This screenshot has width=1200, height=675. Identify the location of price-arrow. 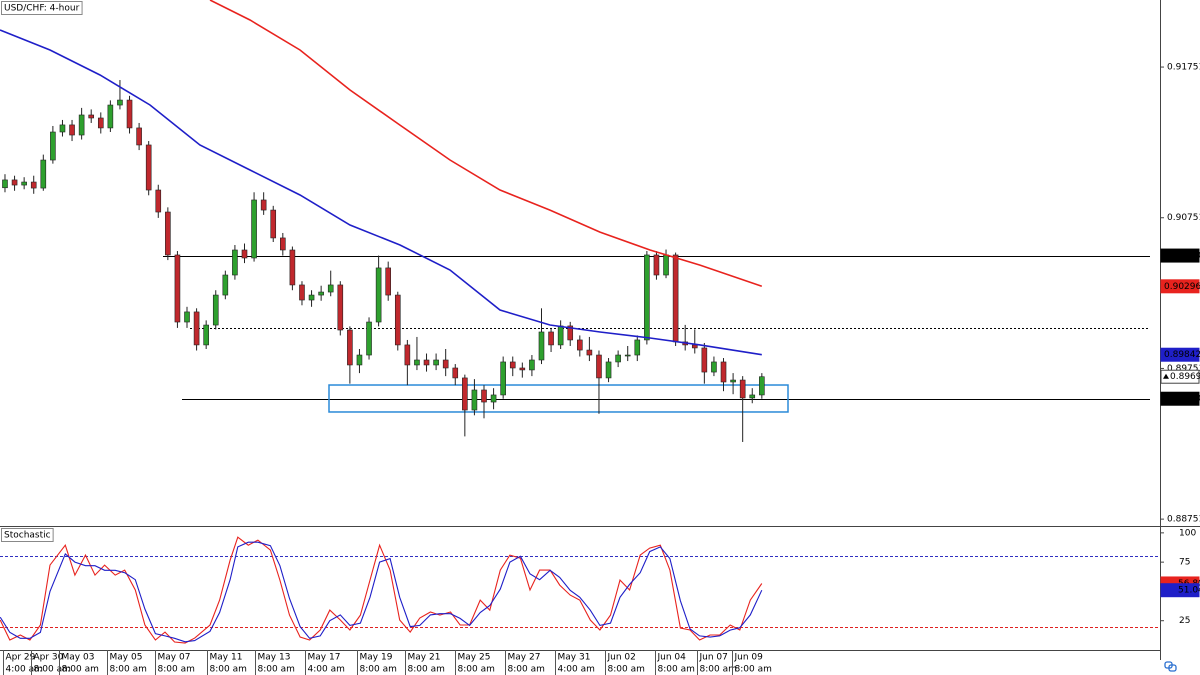
(1166, 376).